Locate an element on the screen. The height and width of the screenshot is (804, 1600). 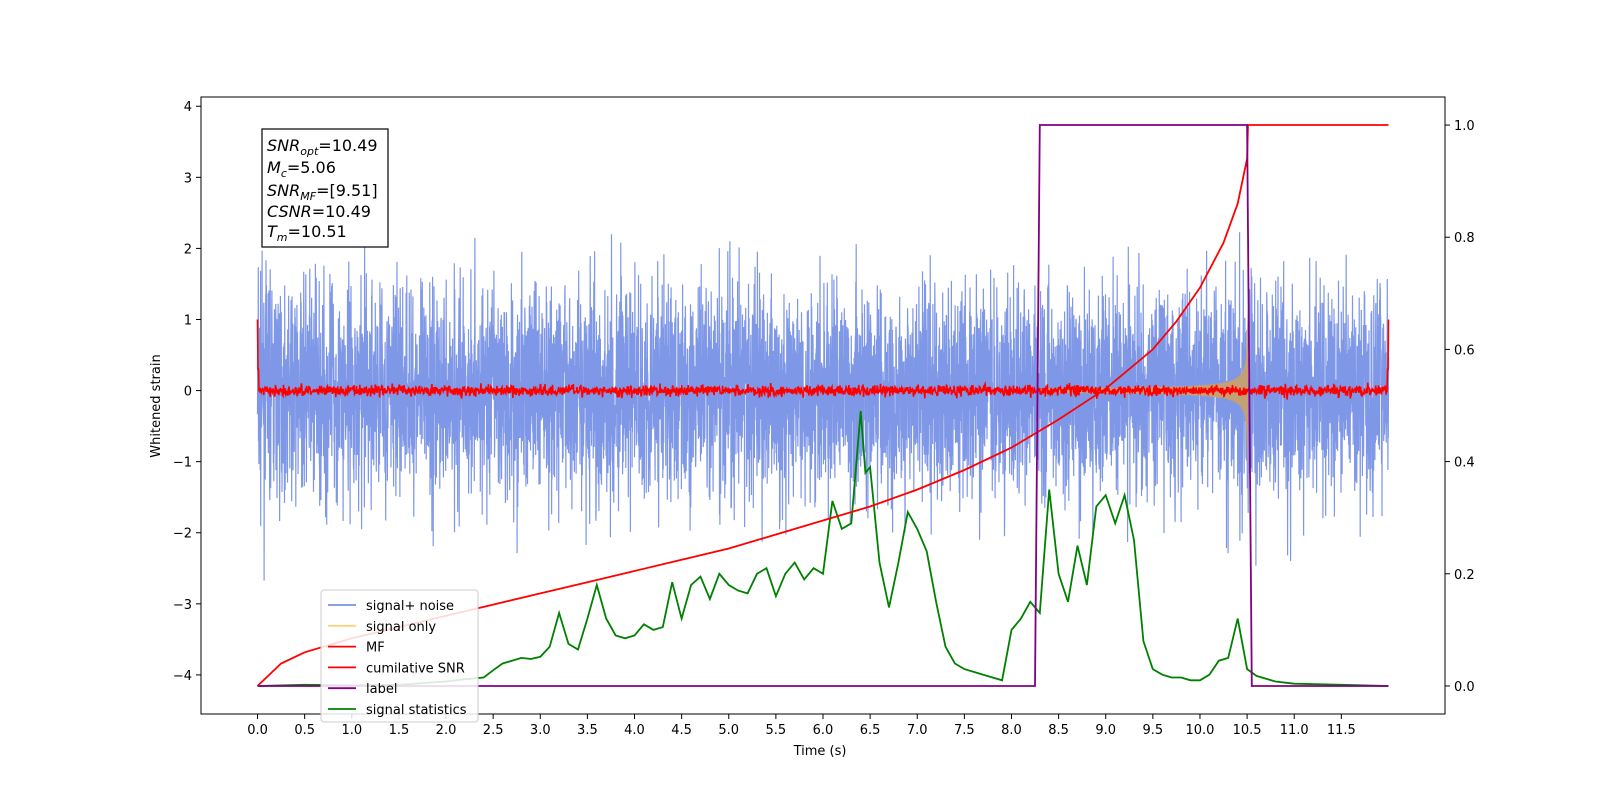
x-tick-label: 9.5 is located at coordinates (1153, 730).